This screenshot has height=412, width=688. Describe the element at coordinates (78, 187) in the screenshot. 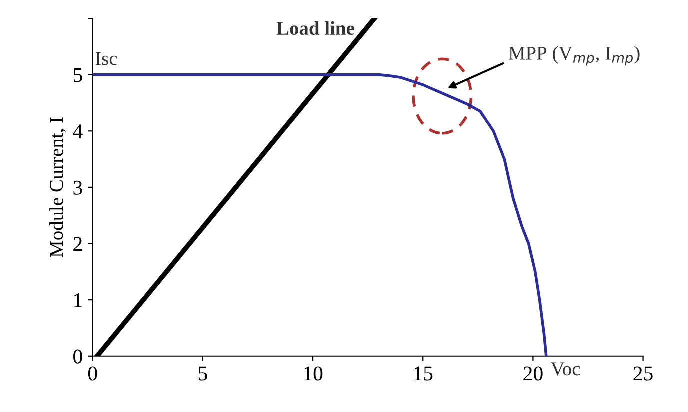

I see `y-tick-label: 3` at that location.